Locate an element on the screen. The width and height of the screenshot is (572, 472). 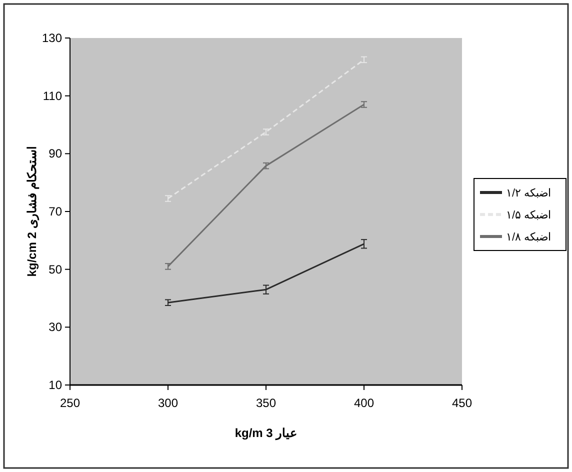
legend-label: اضبکه ۱/۵ is located at coordinates (529, 216).